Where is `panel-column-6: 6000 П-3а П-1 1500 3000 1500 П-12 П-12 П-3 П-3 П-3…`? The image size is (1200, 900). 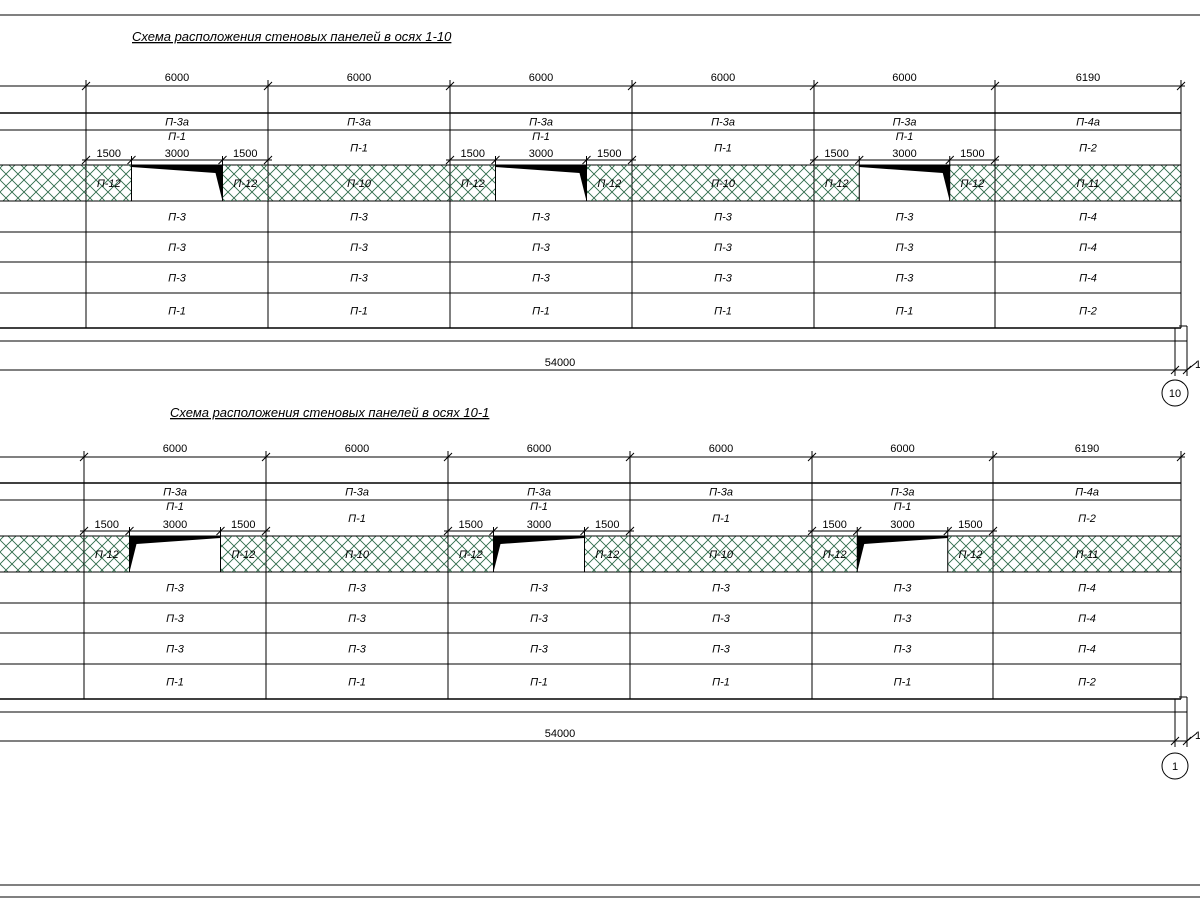
panel-column-6: 6000 П-3а П-1 1500 3000 1500 П-12 П-12 П-3 П-3 П-3… is located at coordinates (904, 200).